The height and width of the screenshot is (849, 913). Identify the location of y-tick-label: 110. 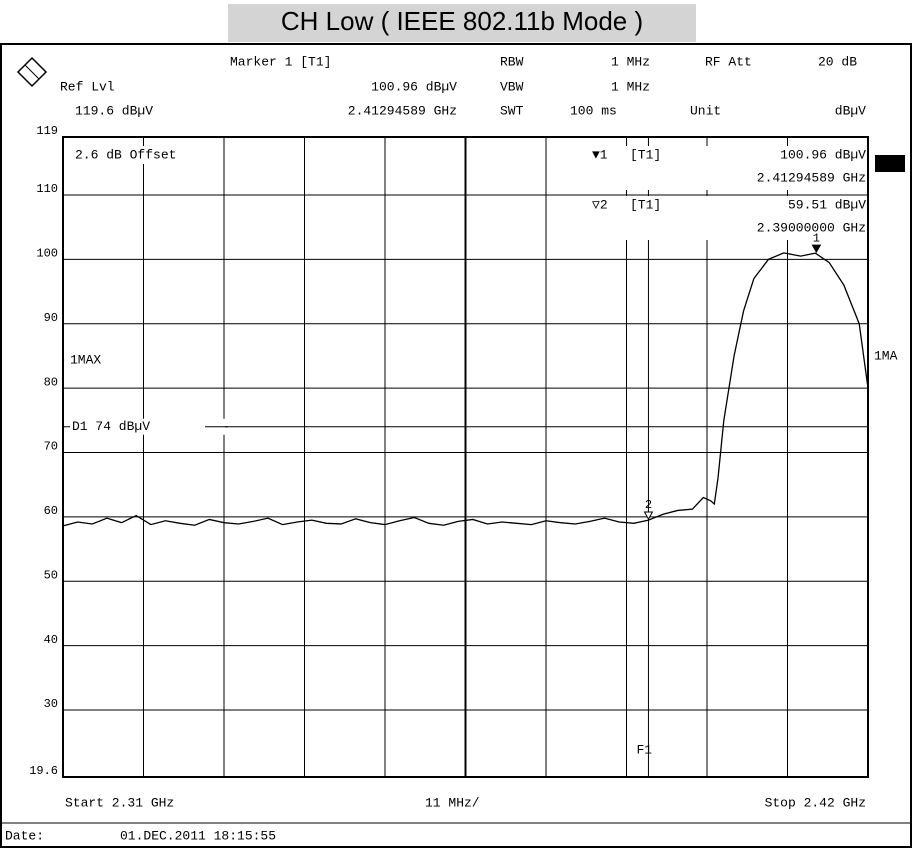
(47, 189).